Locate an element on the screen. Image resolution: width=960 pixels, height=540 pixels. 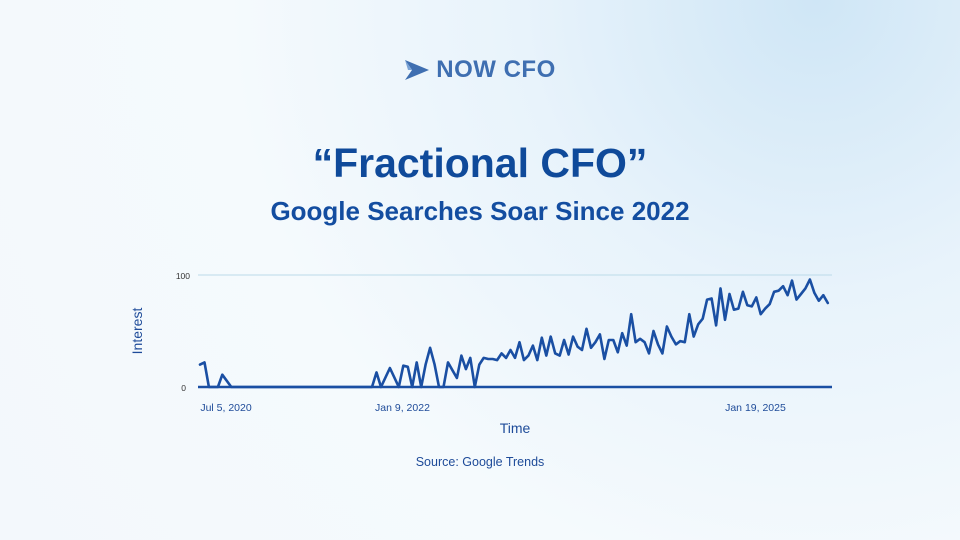
x-tick-labels: Jul 5, 2020 Jan 9, 2022 Jan 19, 2025 is located at coordinates (493, 408).